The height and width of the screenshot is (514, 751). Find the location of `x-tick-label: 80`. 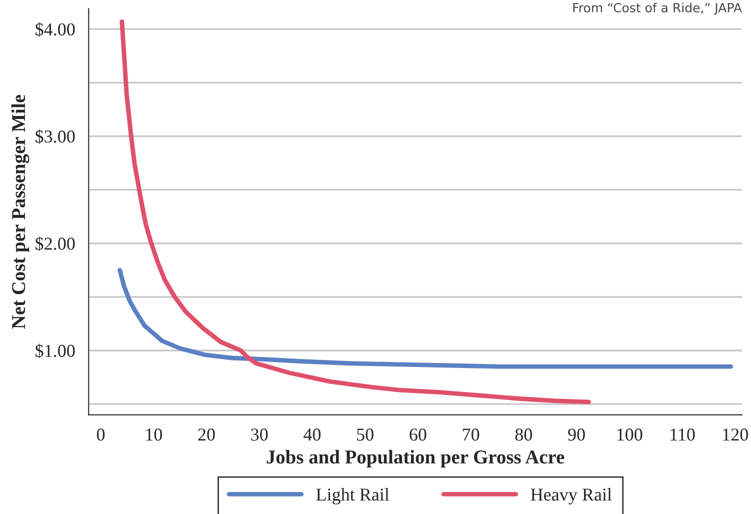

x-tick-label: 80 is located at coordinates (523, 434).